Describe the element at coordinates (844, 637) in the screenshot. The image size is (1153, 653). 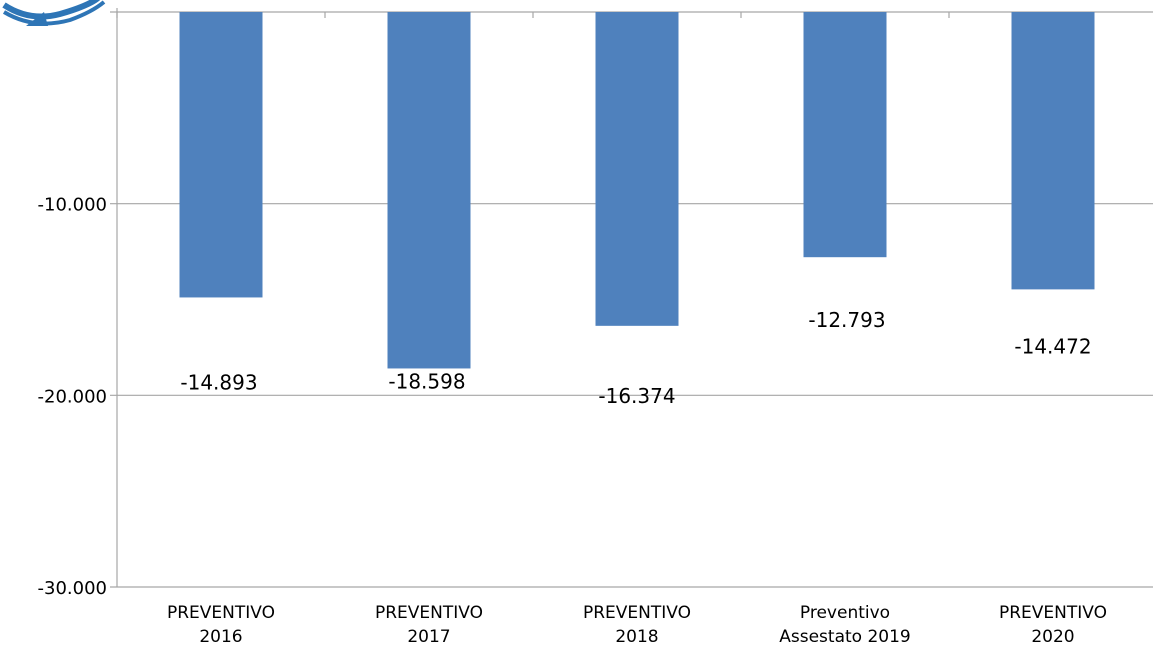
I see `category-label: Assestato 2019` at that location.